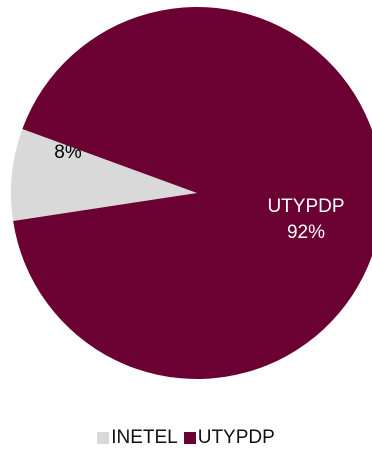 Image resolution: width=372 pixels, height=453 pixels. I want to click on legend-item-inetel: INETEL, so click(137, 438).